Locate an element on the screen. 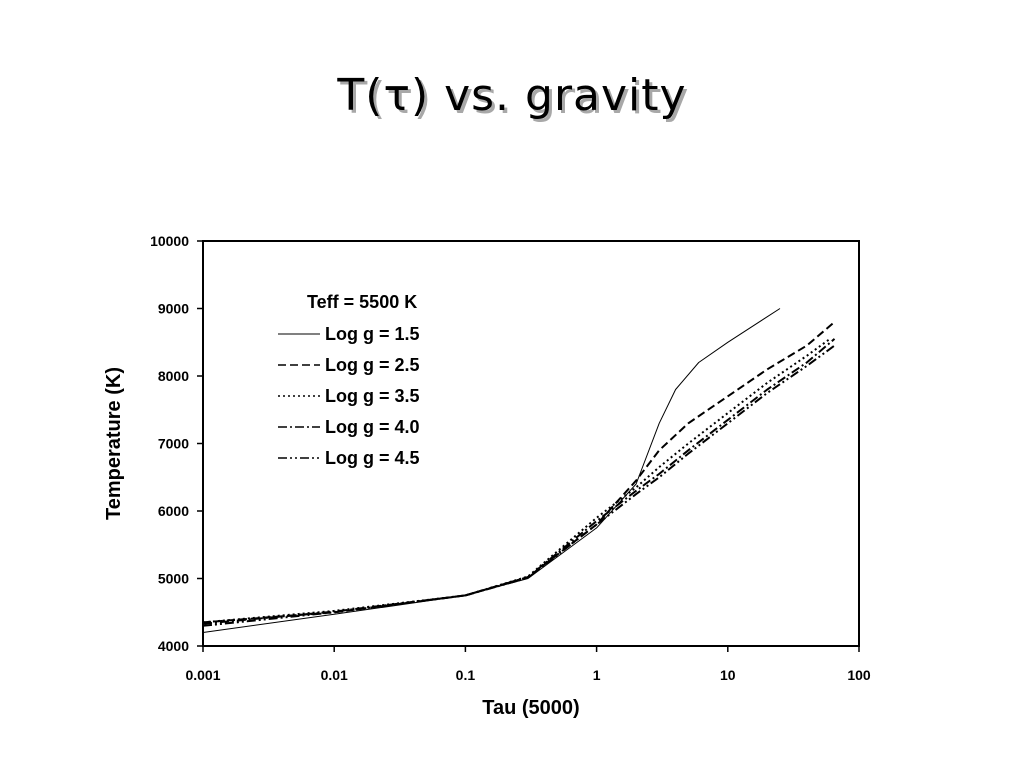 The height and width of the screenshot is (768, 1024). x-tick-label: 0.001 is located at coordinates (202, 675).